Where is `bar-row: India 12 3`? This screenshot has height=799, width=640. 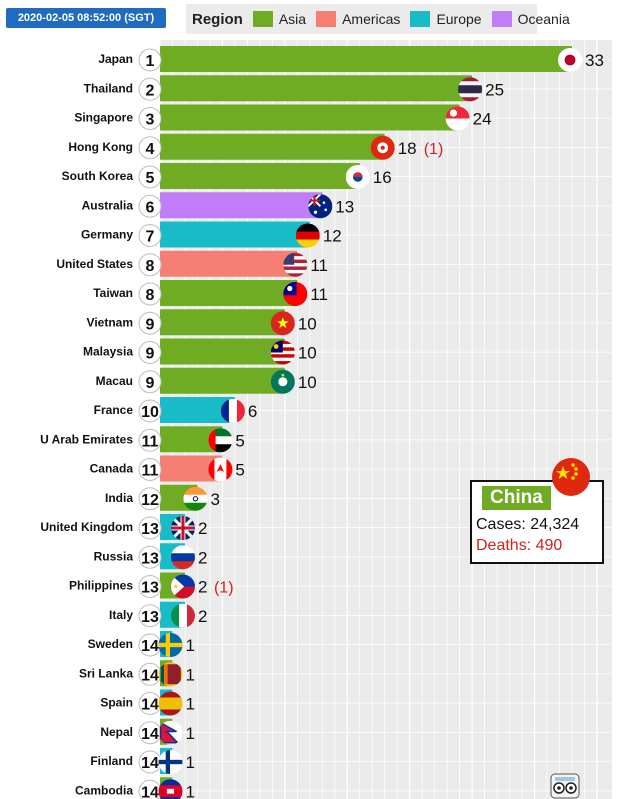 bar-row: India 12 3 is located at coordinates (162, 497).